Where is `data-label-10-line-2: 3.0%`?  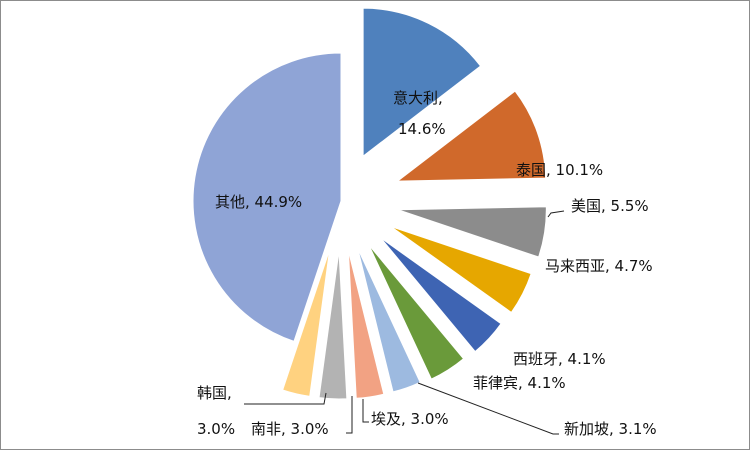 data-label-10-line-2: 3.0% is located at coordinates (216, 429).